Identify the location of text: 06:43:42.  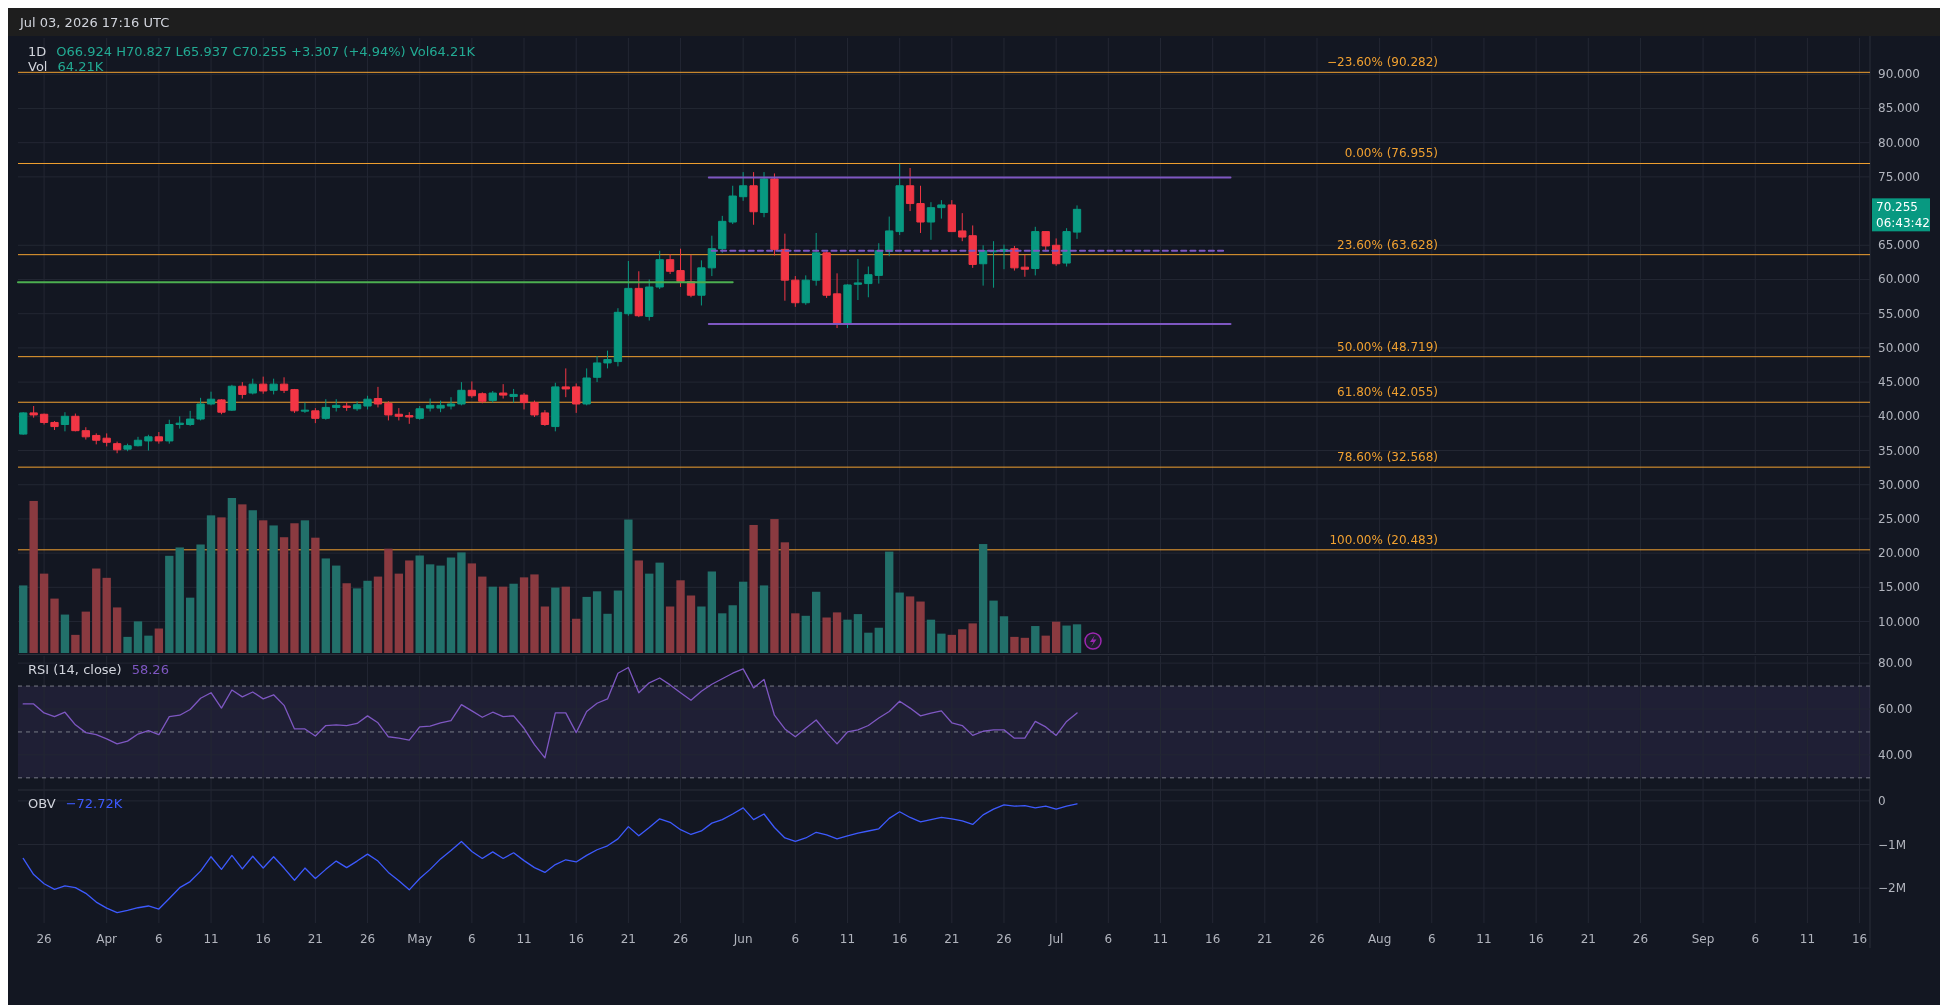
(1903, 223).